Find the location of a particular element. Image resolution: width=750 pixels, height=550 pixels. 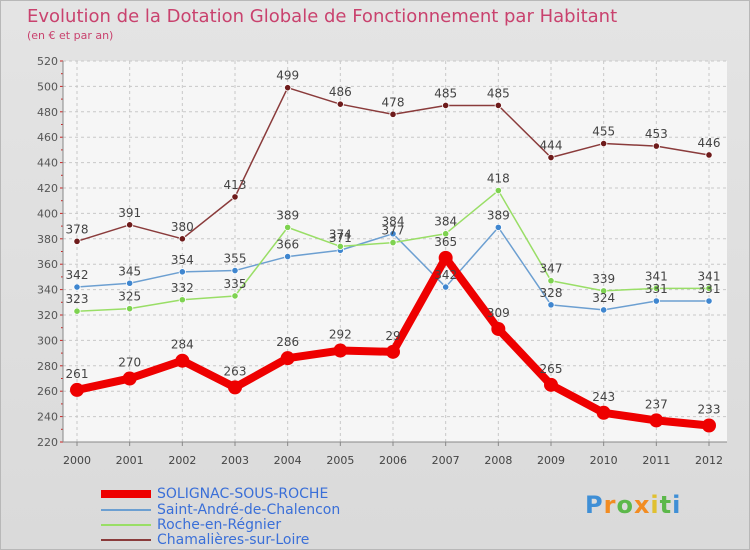

x-tick-label: 2009 is located at coordinates (551, 460).